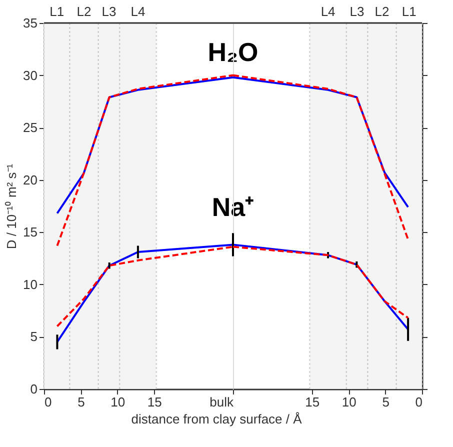 The width and height of the screenshot is (453, 447). Describe the element at coordinates (233, 207) in the screenshot. I see `annotation: Na⁺` at that location.